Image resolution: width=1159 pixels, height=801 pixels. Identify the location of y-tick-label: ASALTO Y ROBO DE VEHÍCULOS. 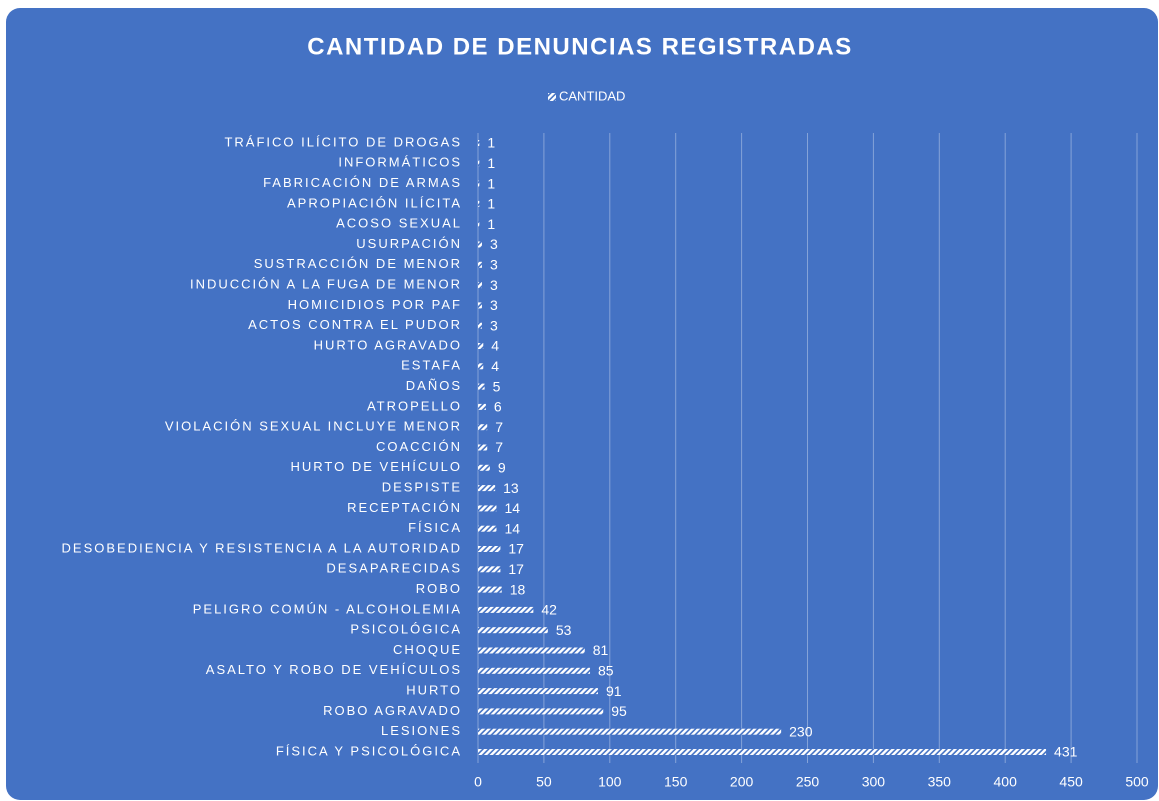
(334, 669).